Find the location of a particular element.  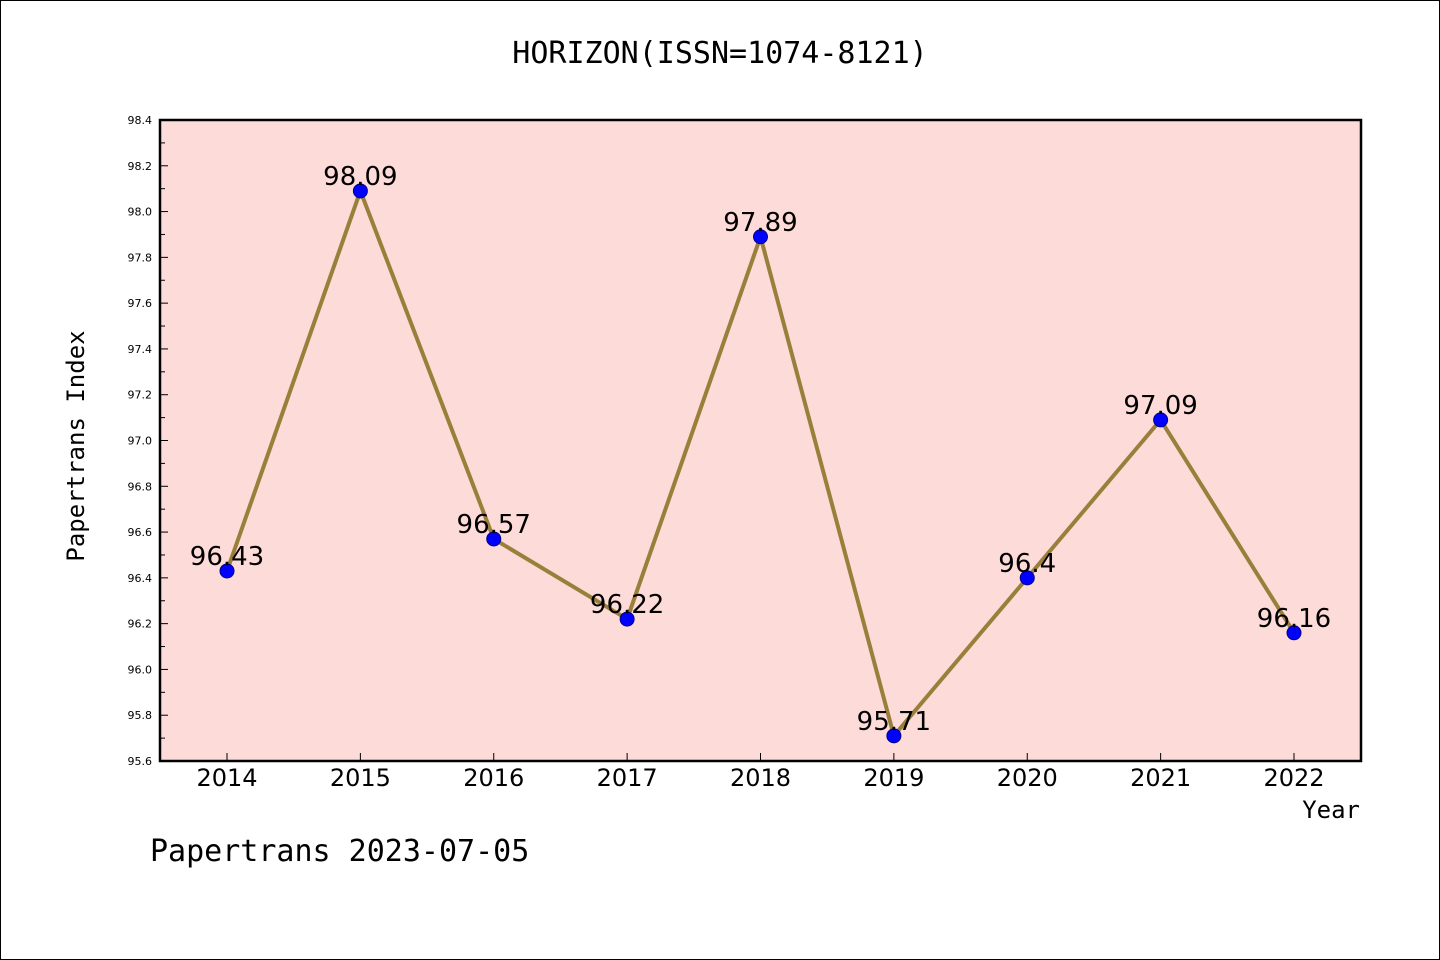

y-tick-label: 96.4 is located at coordinates (140, 578).